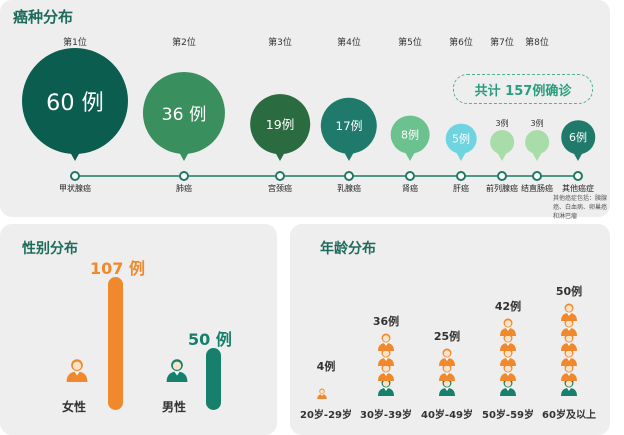 The width and height of the screenshot is (624, 435). I want to click on age-value-label: 42例, so click(508, 306).